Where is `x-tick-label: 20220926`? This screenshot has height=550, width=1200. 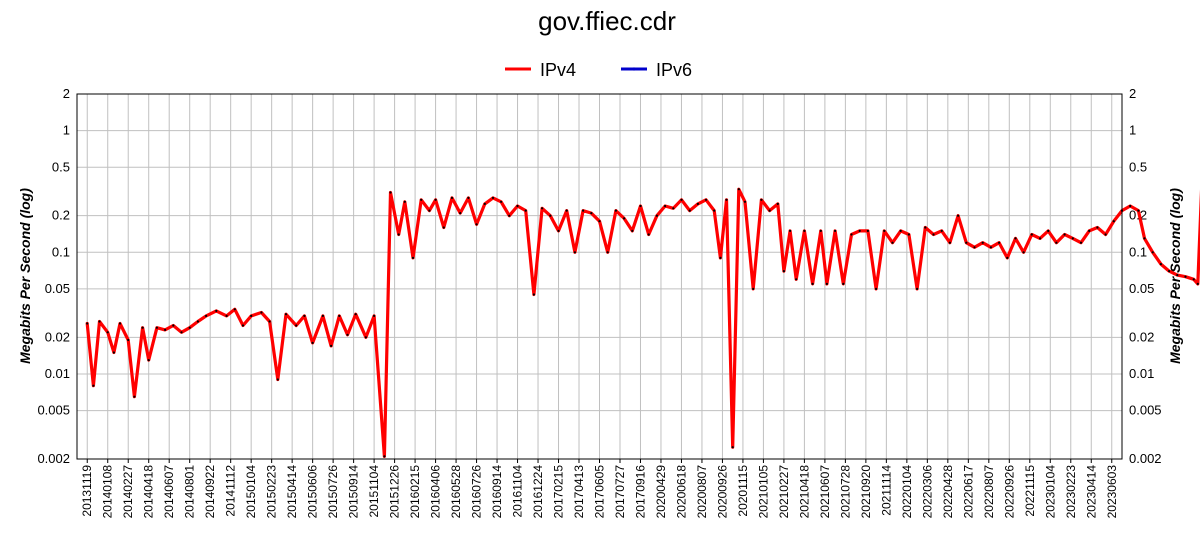 x-tick-label: 20220926 is located at coordinates (1009, 492).